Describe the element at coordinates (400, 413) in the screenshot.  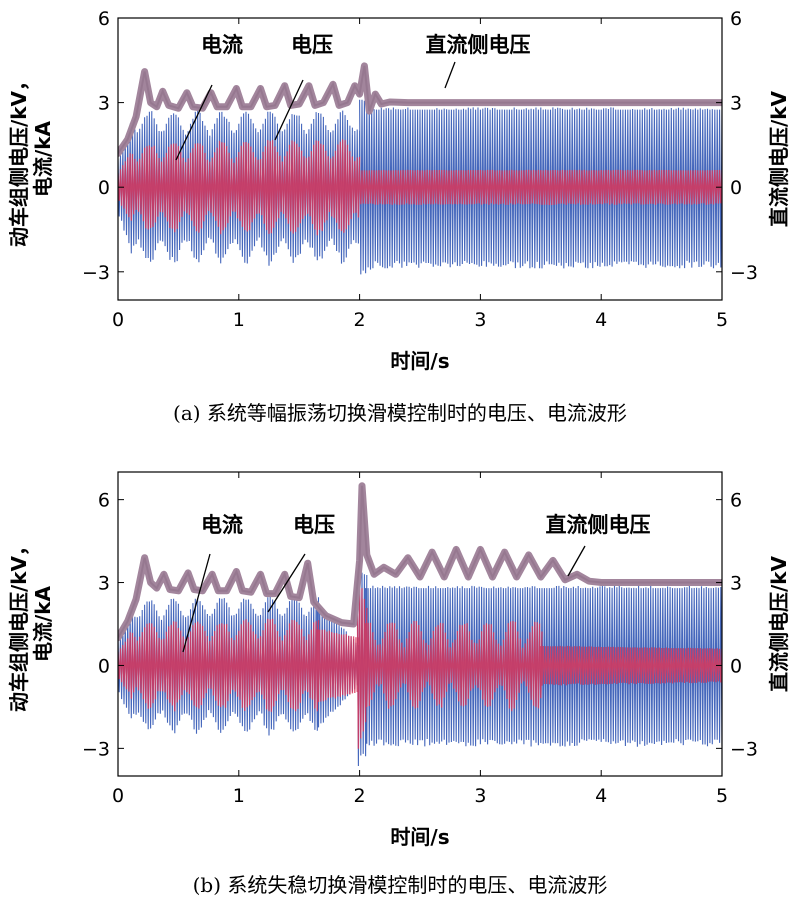
I see `figure-caption: (a) 系统等幅振荡切换滑模控制时的电压、电流波形` at that location.